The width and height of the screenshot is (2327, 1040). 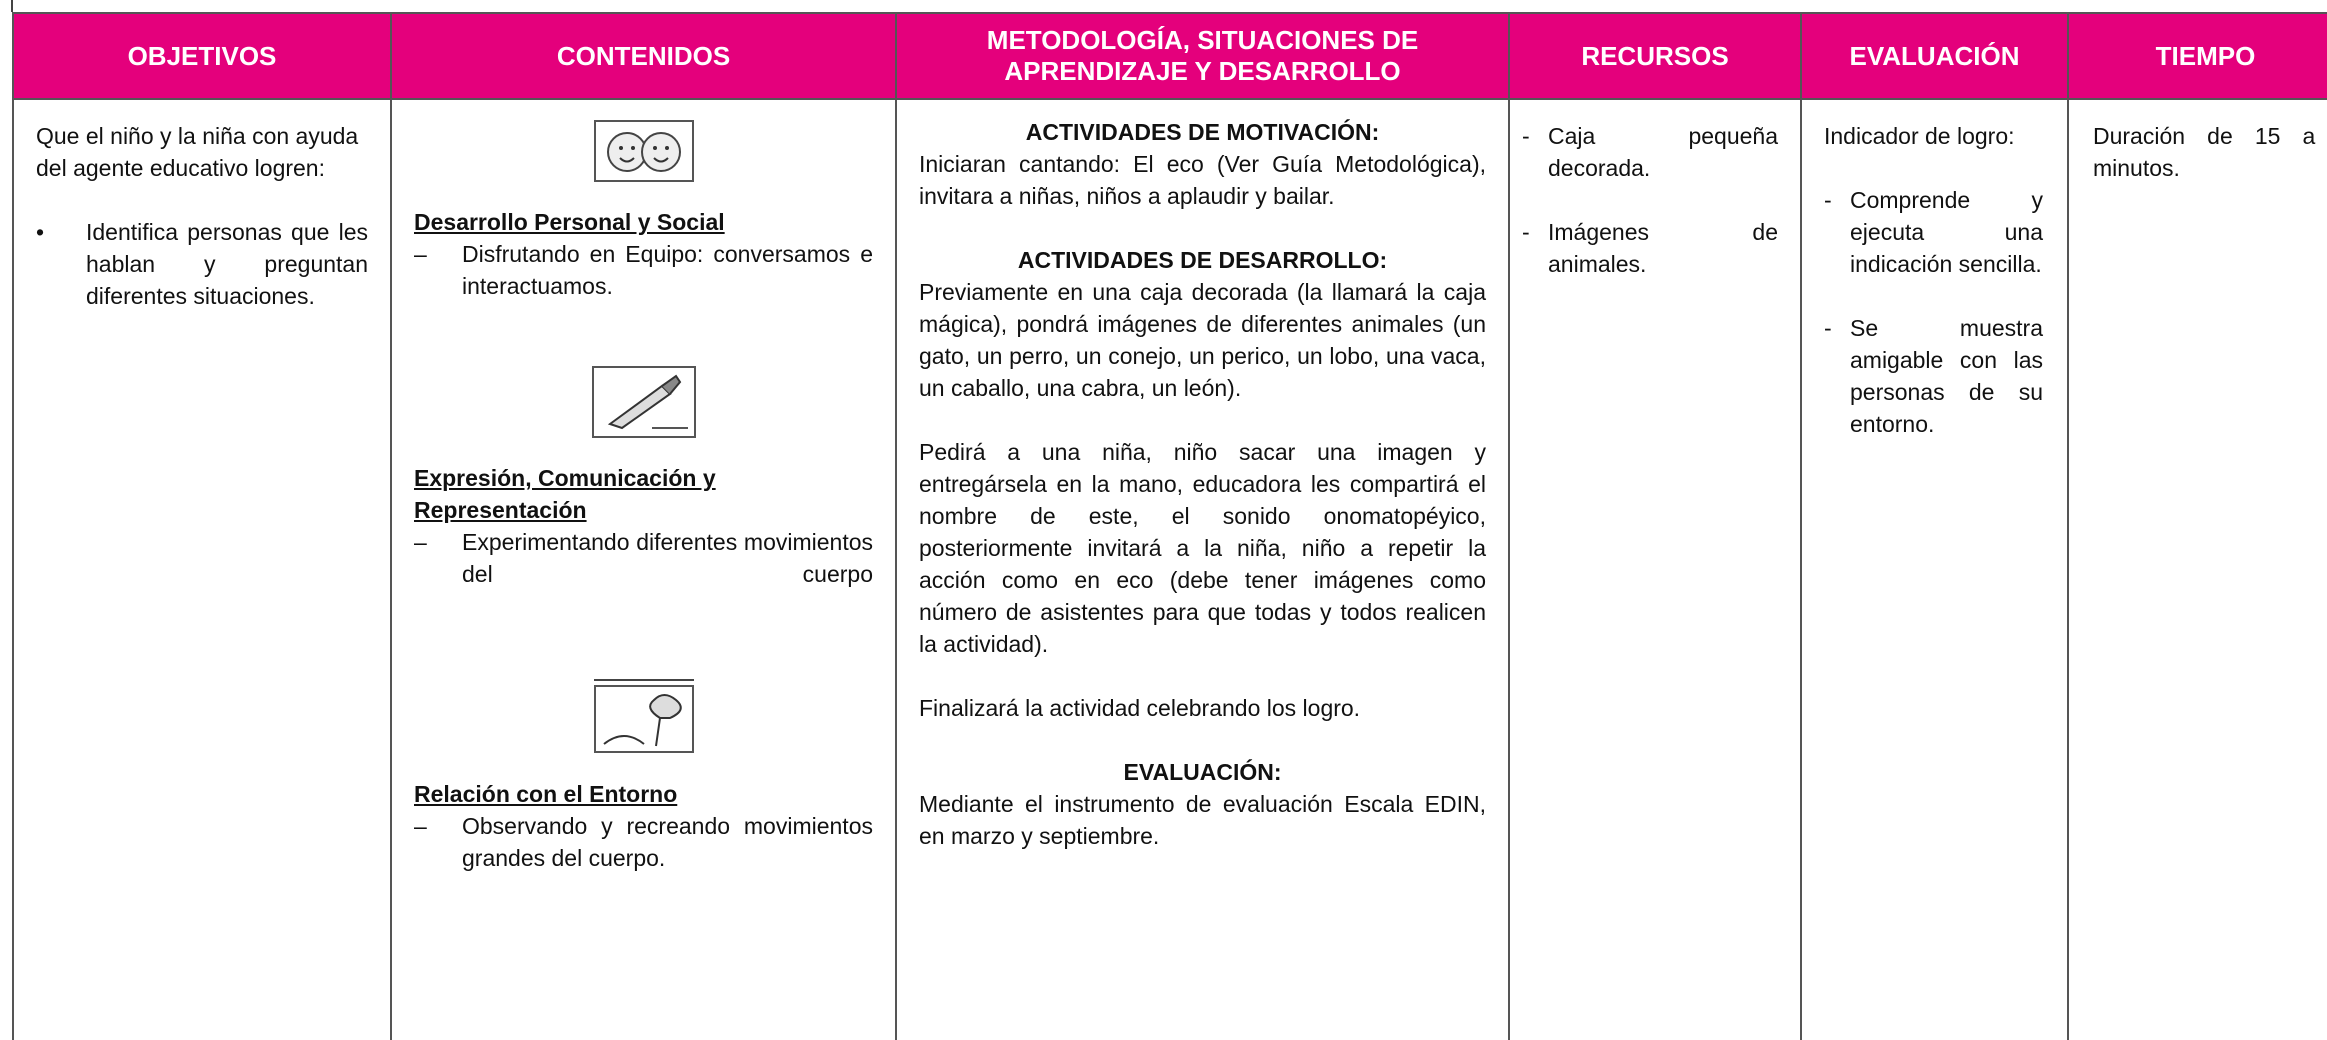 I want to click on header-cell: TIEMPO, so click(x=2197, y=56).